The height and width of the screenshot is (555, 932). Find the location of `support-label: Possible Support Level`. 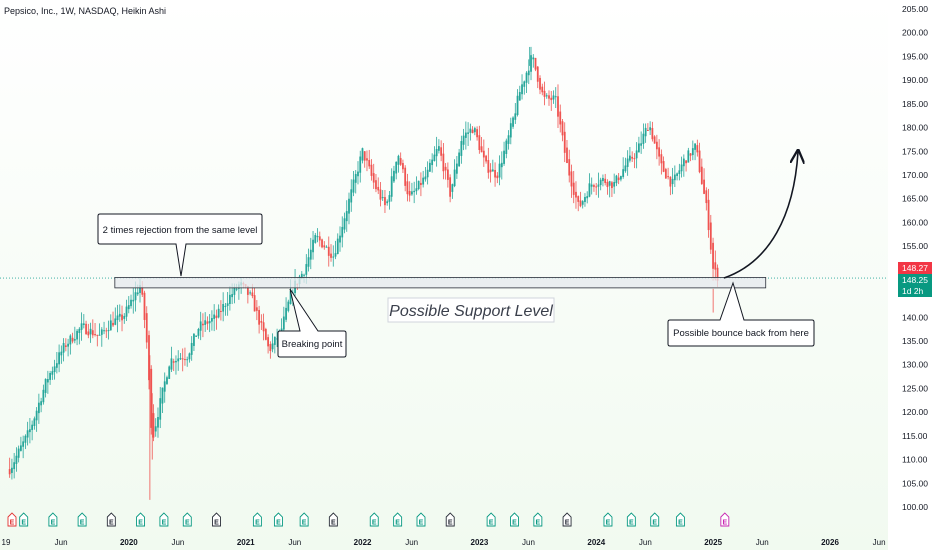

support-label: Possible Support Level is located at coordinates (471, 310).